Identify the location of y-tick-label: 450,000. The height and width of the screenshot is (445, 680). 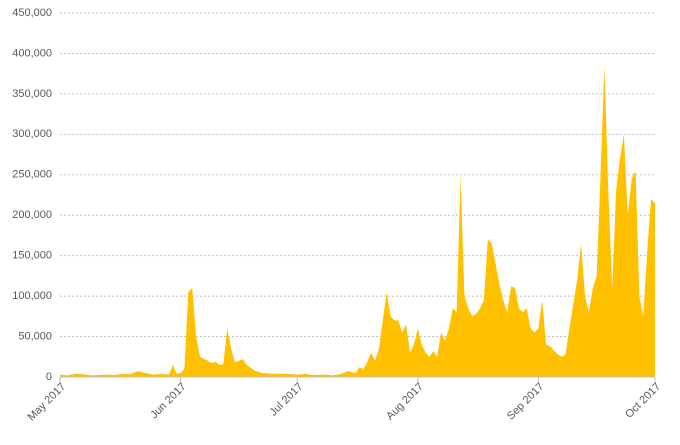
(32, 13).